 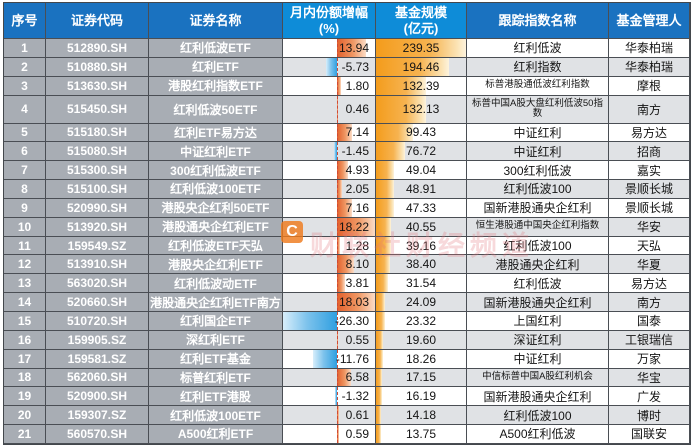 I want to click on security-name-cell: 红利国企ETF, so click(x=216, y=321).